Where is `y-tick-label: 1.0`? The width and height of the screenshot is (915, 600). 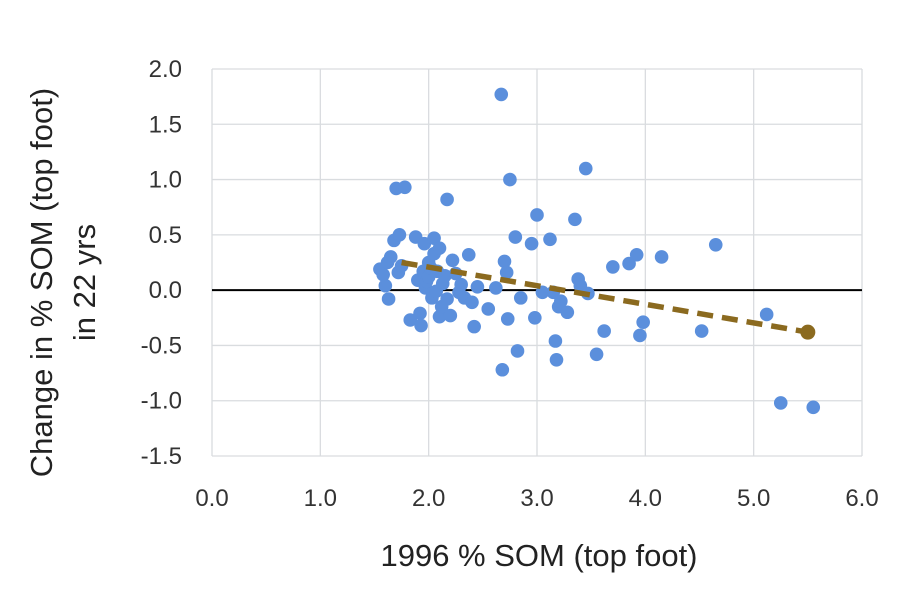 y-tick-label: 1.0 is located at coordinates (165, 180).